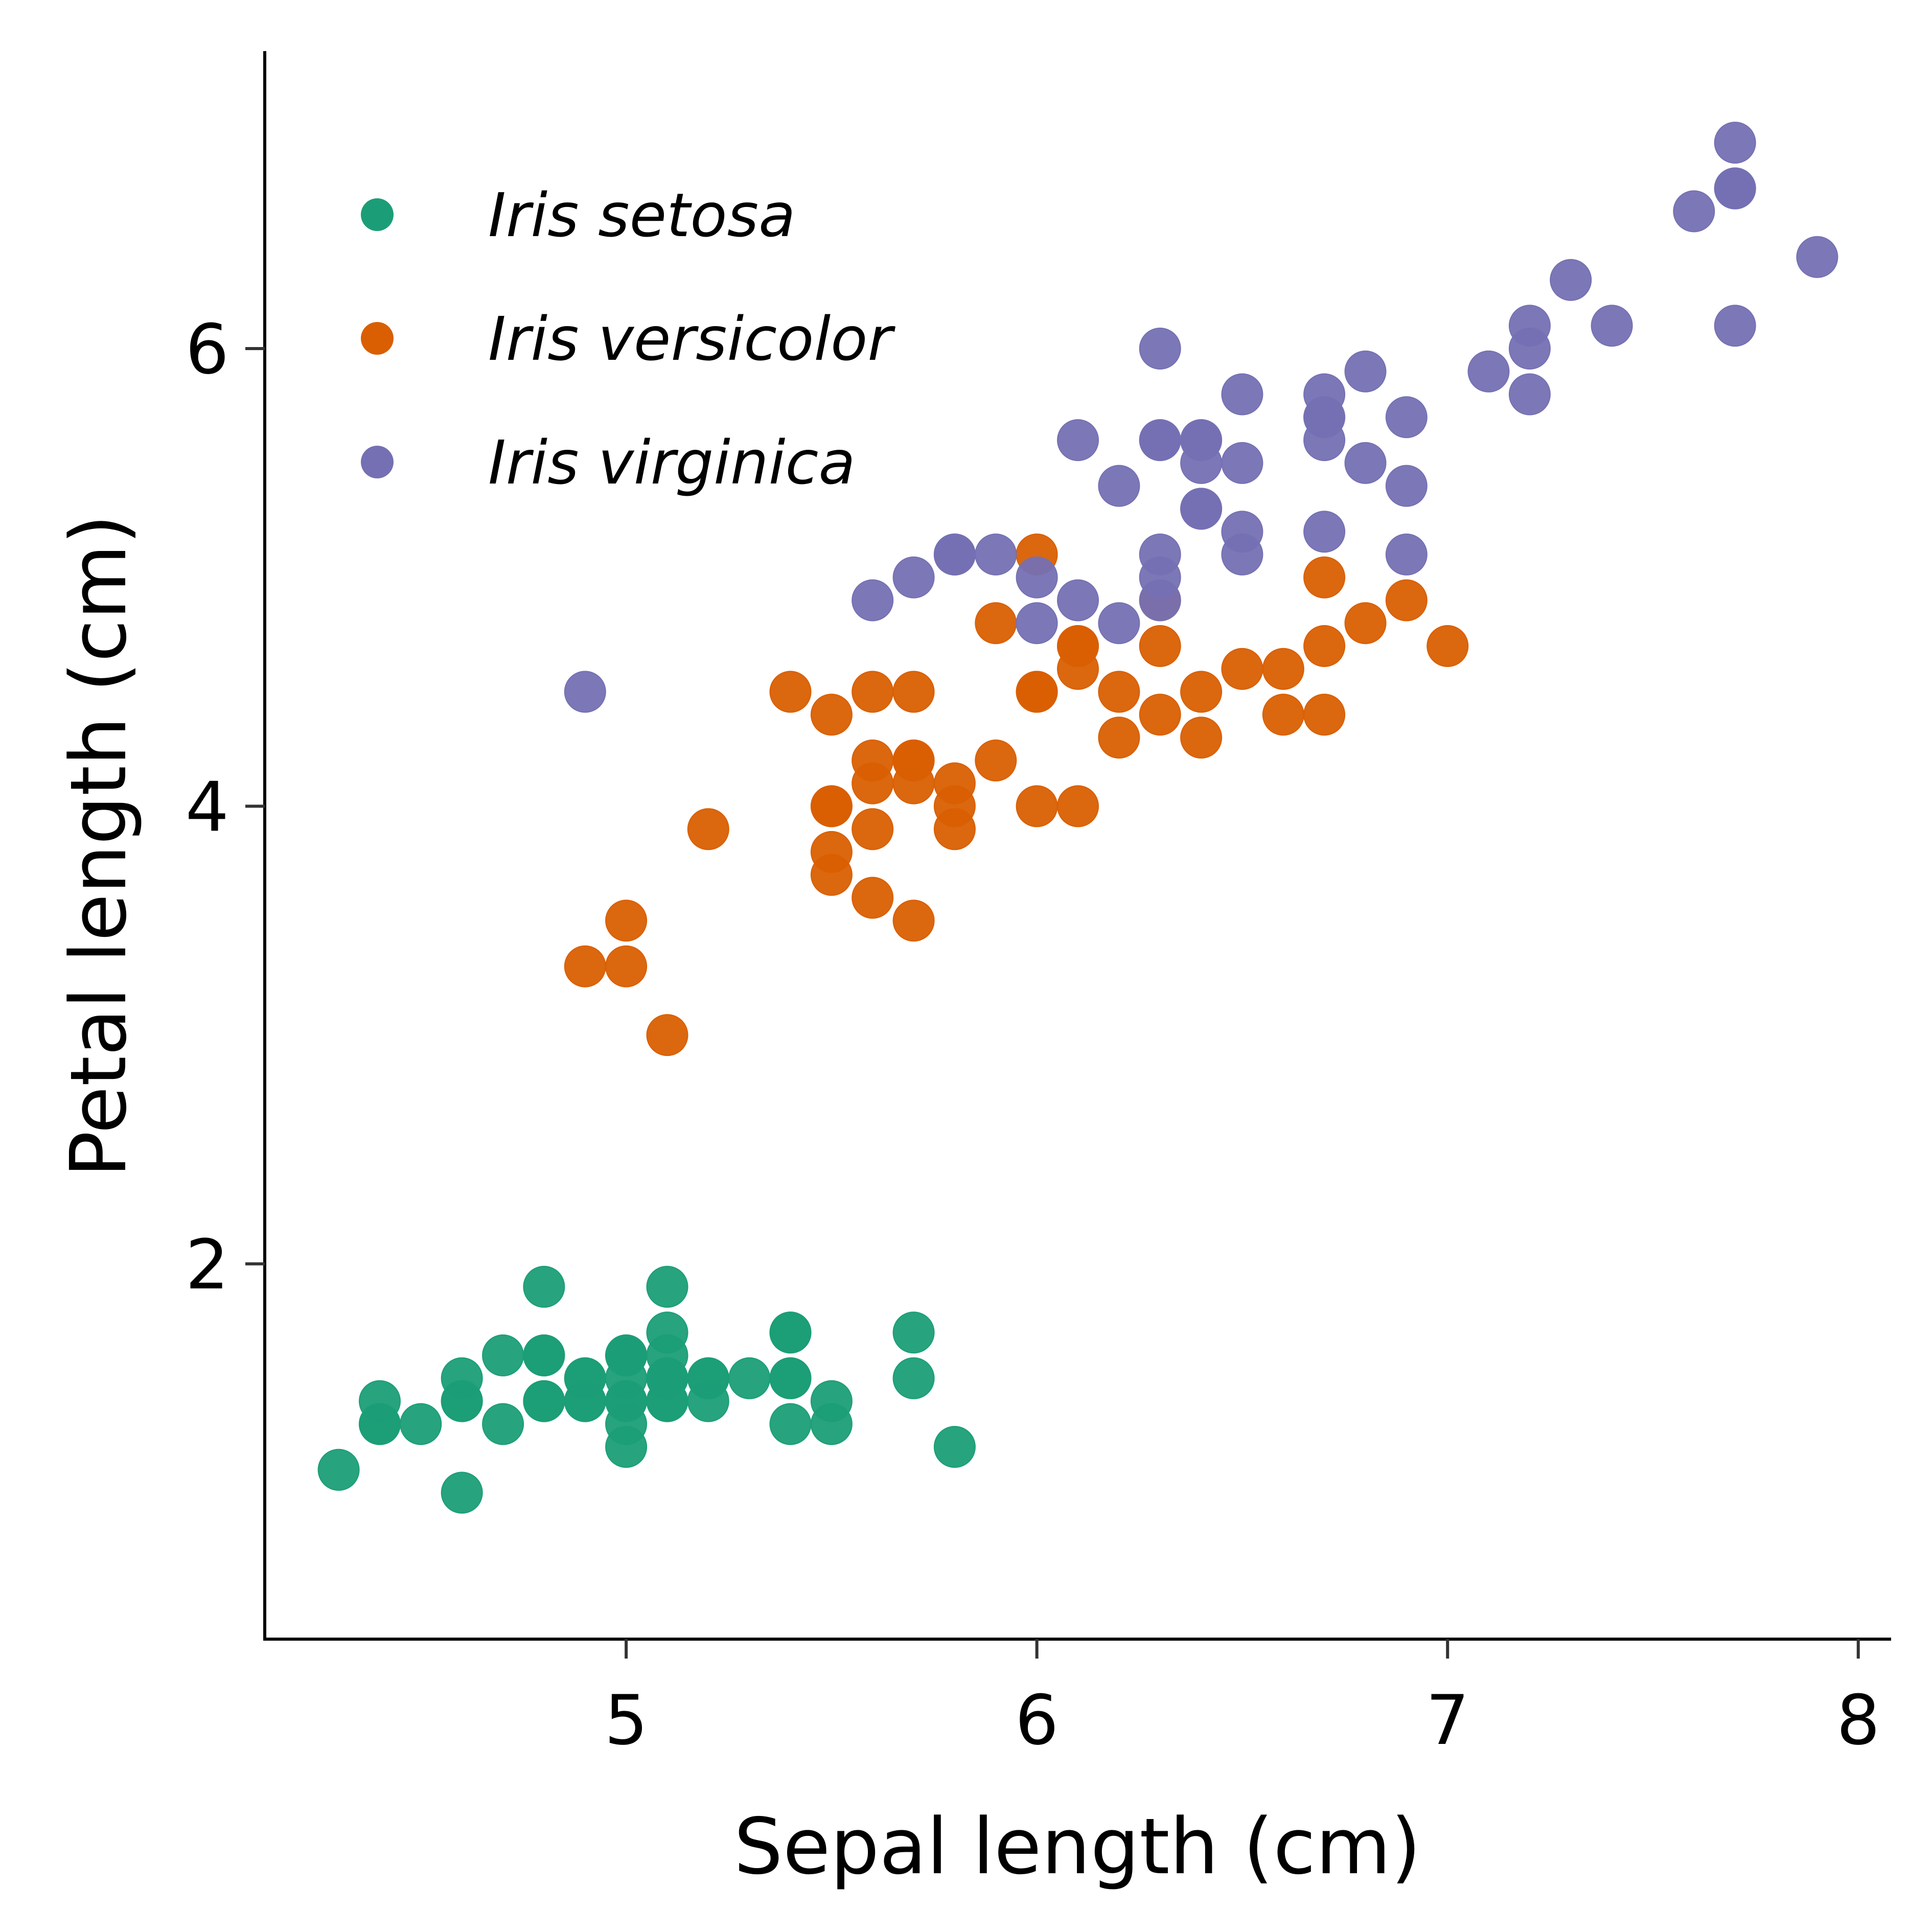 This screenshot has height=1932, width=1932. Describe the element at coordinates (641, 215) in the screenshot. I see `legend-label-setosa: Iris setosa` at that location.